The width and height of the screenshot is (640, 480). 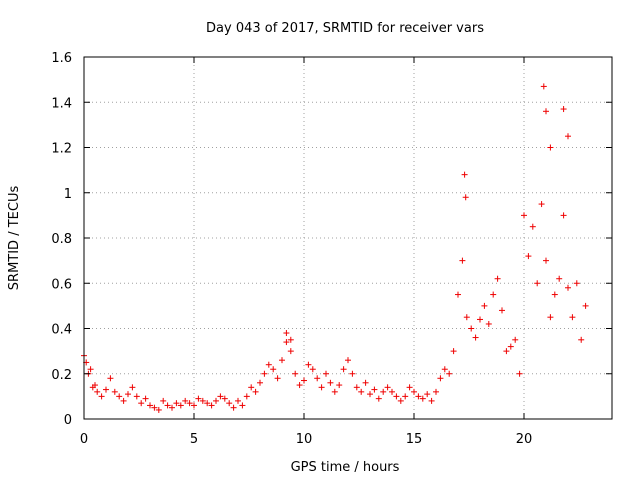 What do you see at coordinates (524, 439) in the screenshot?
I see `x-tick-label: 20` at bounding box center [524, 439].